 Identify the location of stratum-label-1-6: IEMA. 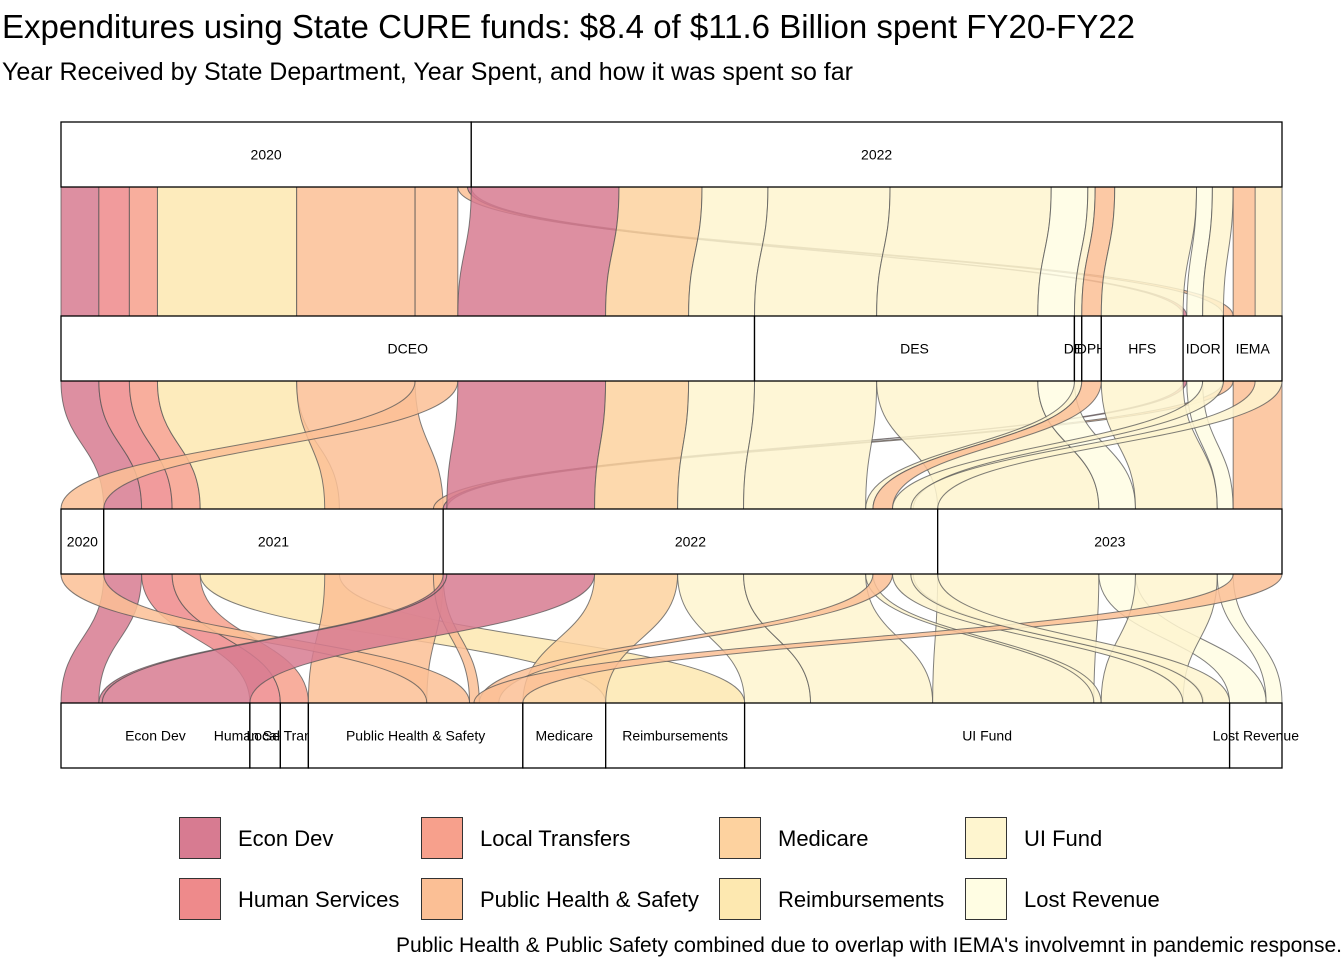
(1253, 349).